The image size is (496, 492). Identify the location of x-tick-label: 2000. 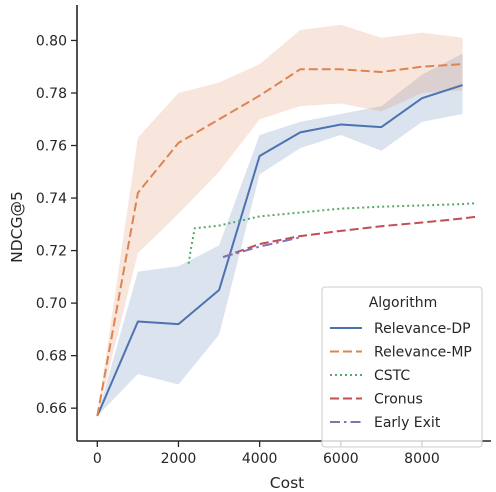
(179, 459).